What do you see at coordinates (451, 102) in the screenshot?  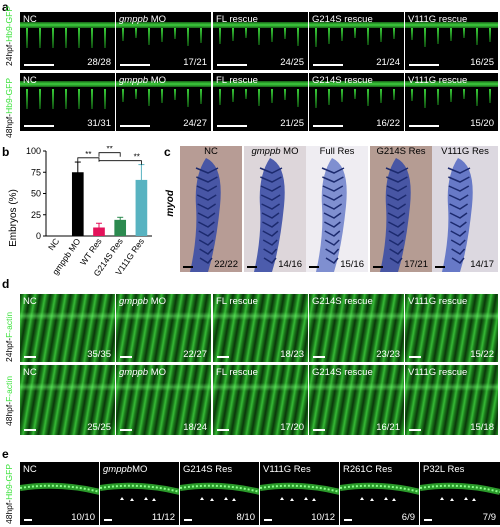 I see `panel-a-image-r2-c5: V111G rescue 15/20` at bounding box center [451, 102].